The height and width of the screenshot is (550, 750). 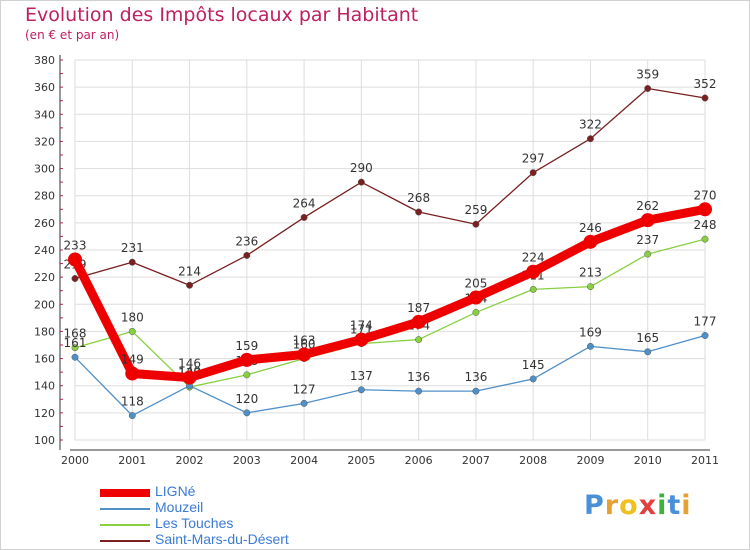 I want to click on x-tick-label: 2006, so click(x=419, y=460).